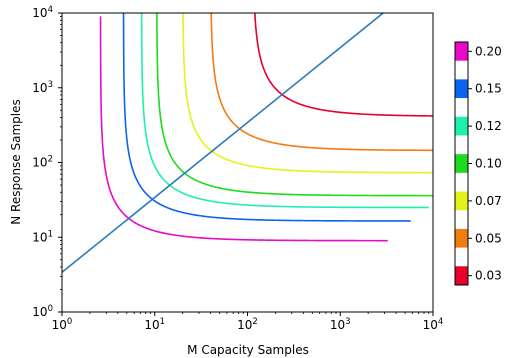 The image size is (507, 358). I want to click on y-tick-label-3: 10³, so click(42, 87).